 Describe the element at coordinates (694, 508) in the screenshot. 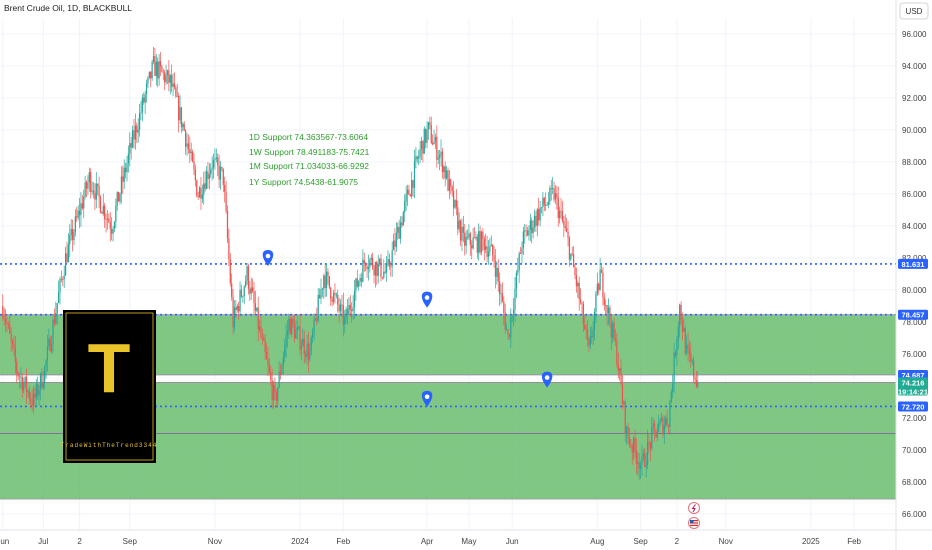

I see `dividend-icon` at that location.